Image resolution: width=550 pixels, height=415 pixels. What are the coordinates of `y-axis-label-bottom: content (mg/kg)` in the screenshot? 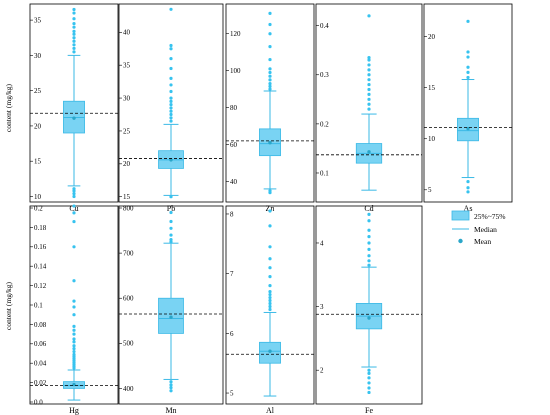 It's located at (8, 305).